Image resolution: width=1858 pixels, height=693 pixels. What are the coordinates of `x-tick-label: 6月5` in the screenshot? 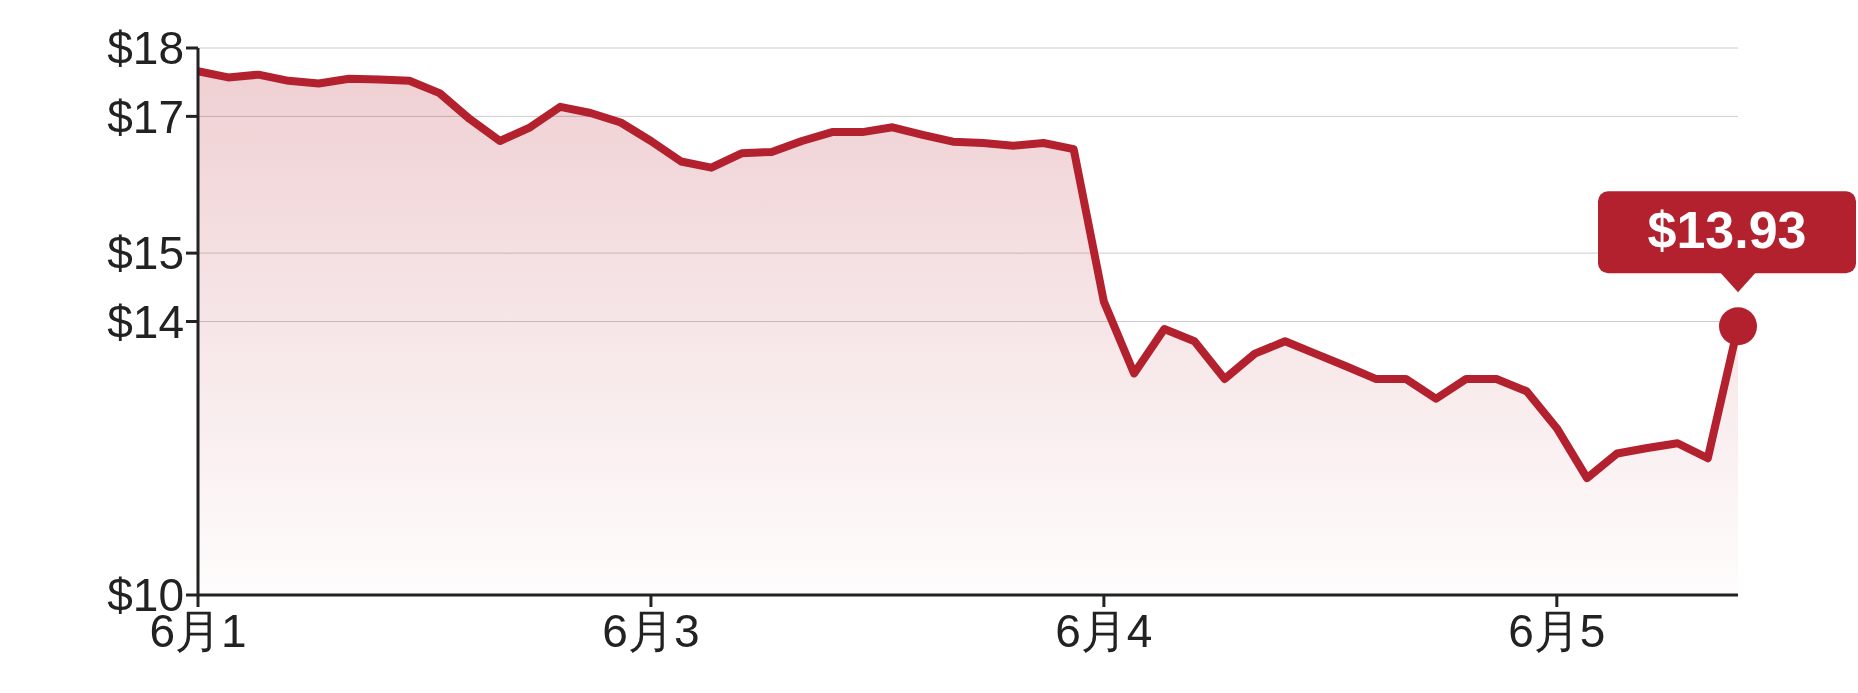 It's located at (1557, 631).